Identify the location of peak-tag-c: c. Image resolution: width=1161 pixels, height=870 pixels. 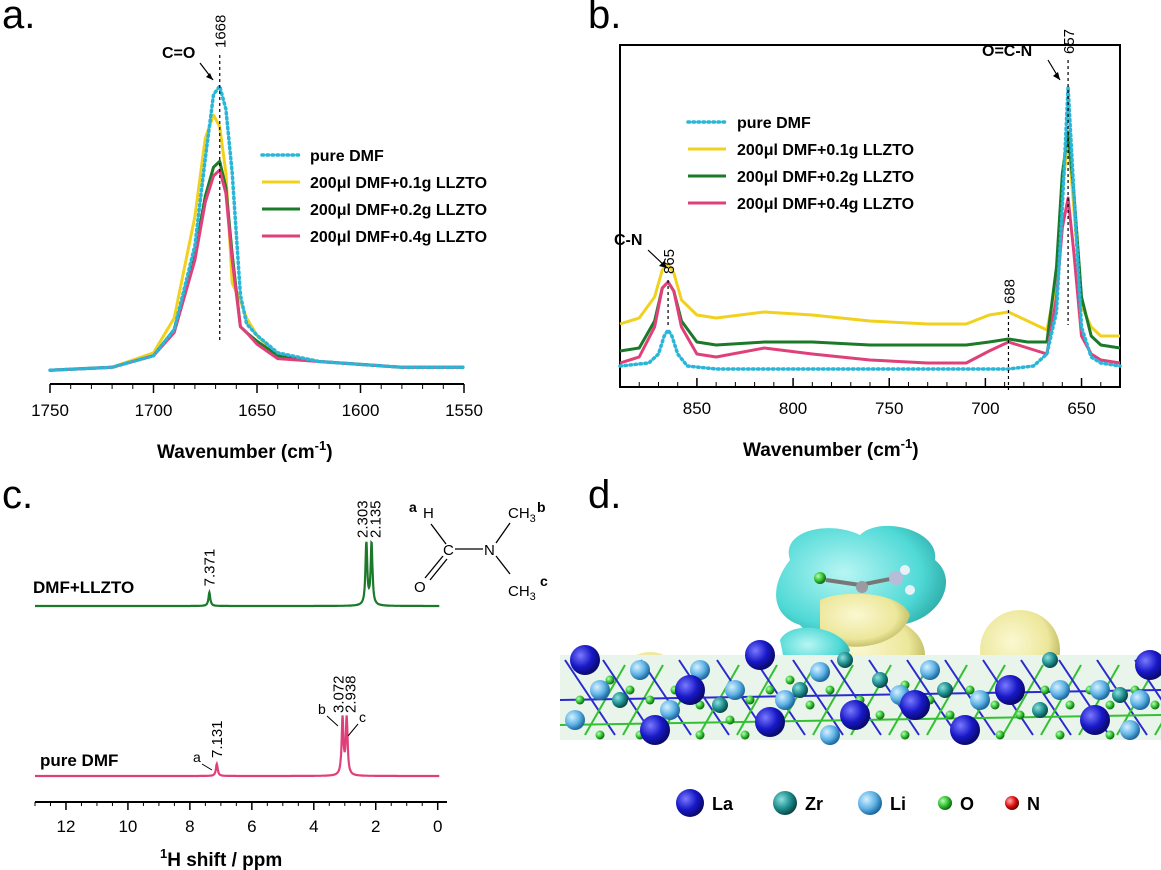
(362, 717).